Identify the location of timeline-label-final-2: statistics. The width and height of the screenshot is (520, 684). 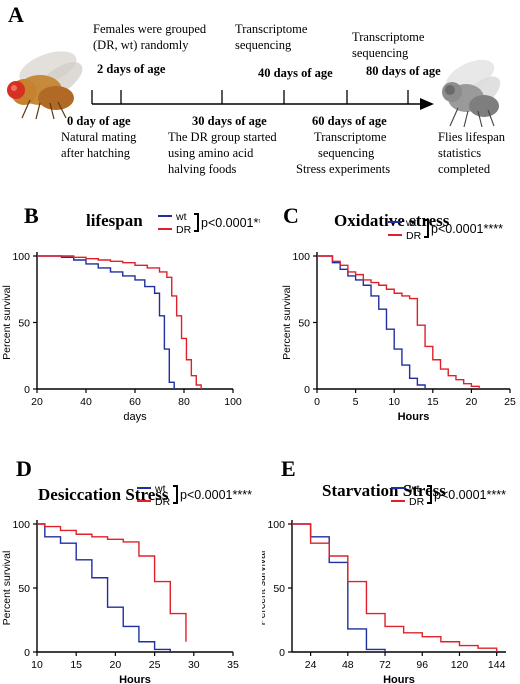
(460, 153).